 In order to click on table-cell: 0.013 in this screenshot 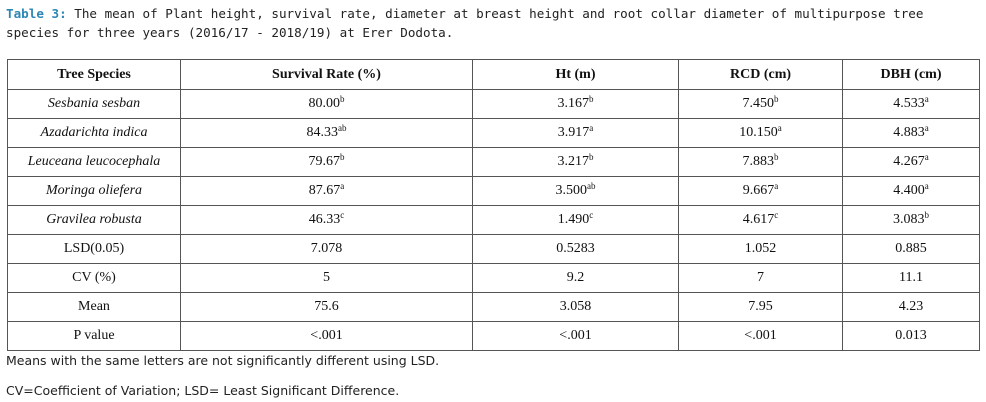, I will do `click(911, 336)`.